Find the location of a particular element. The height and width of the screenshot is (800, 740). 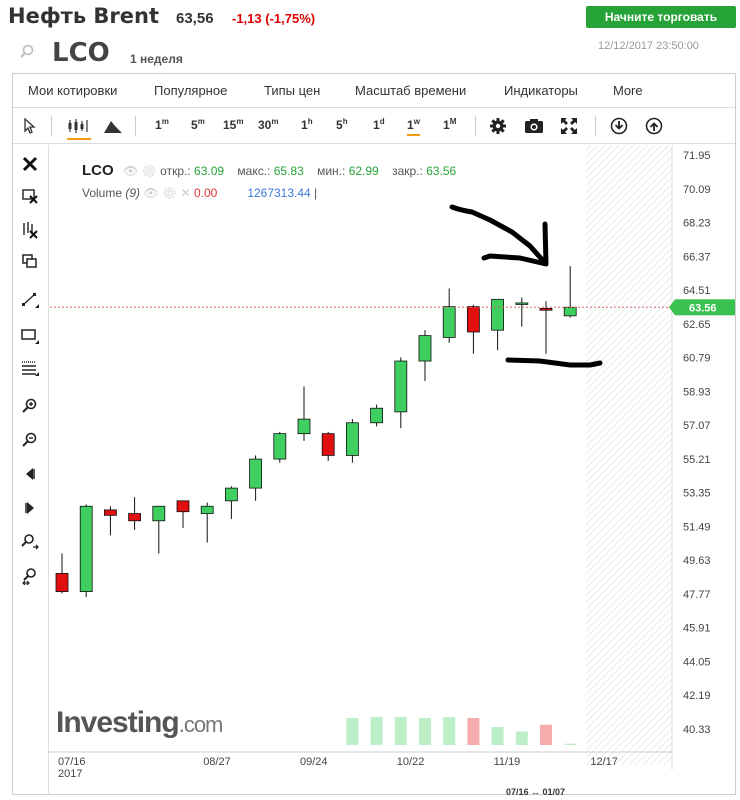

investing-watermark: Investing.com is located at coordinates (139, 722).